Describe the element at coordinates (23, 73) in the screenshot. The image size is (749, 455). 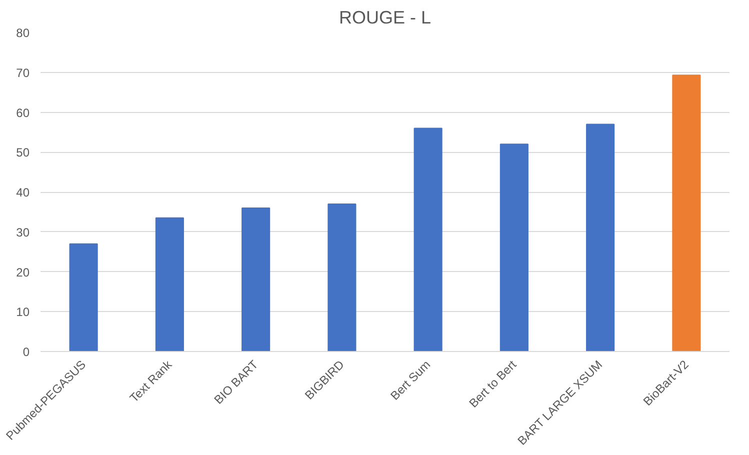
I see `y-tick-label: 70` at that location.